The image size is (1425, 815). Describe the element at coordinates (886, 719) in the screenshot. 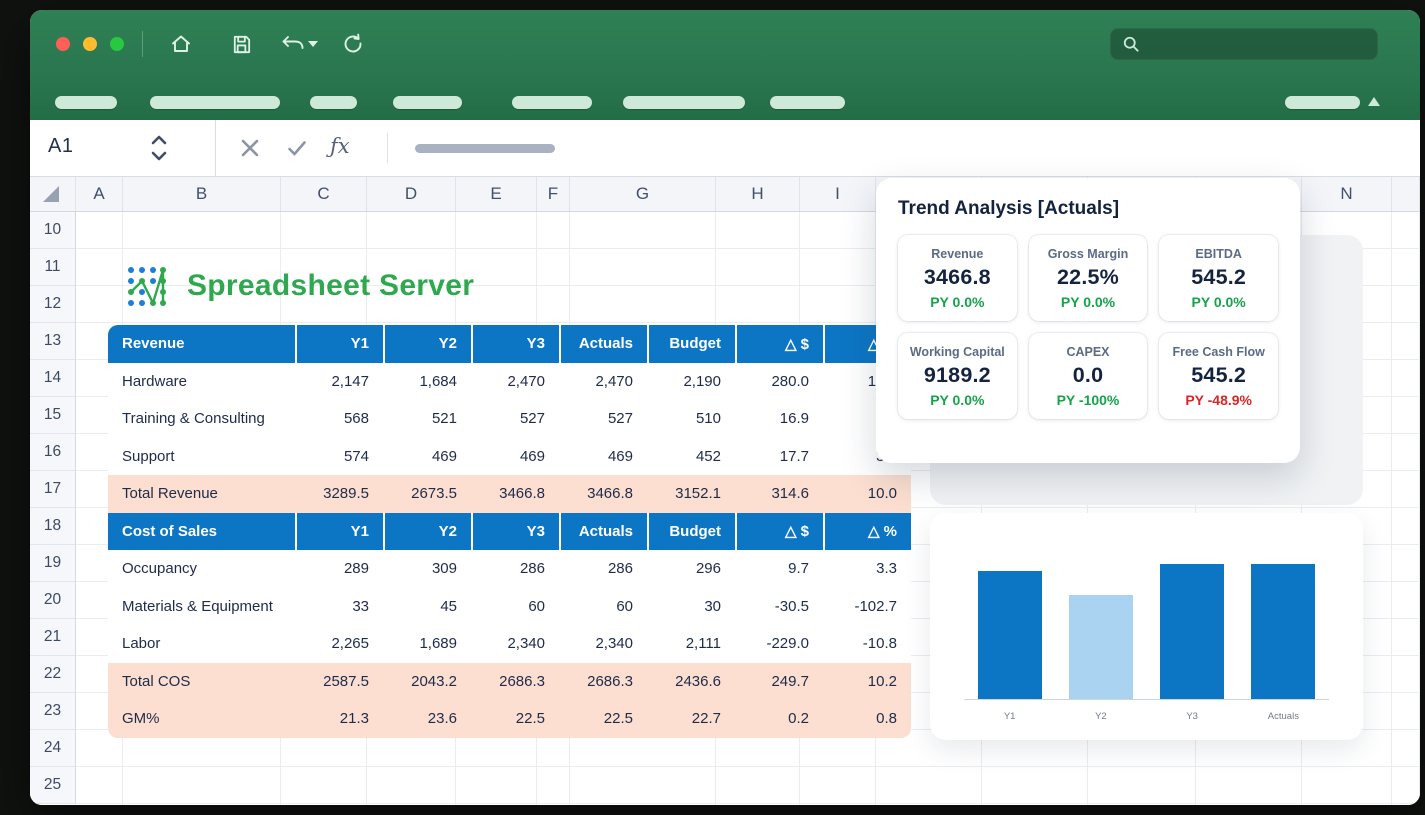

I see `table-cell: 0.8` at that location.